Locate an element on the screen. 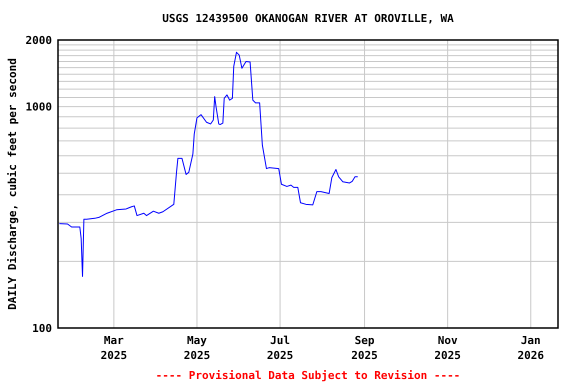 This screenshot has width=576, height=384. chart-title: USGS 12439500 OKANOGAN RIVER AT OROVILLE, WA is located at coordinates (308, 18).